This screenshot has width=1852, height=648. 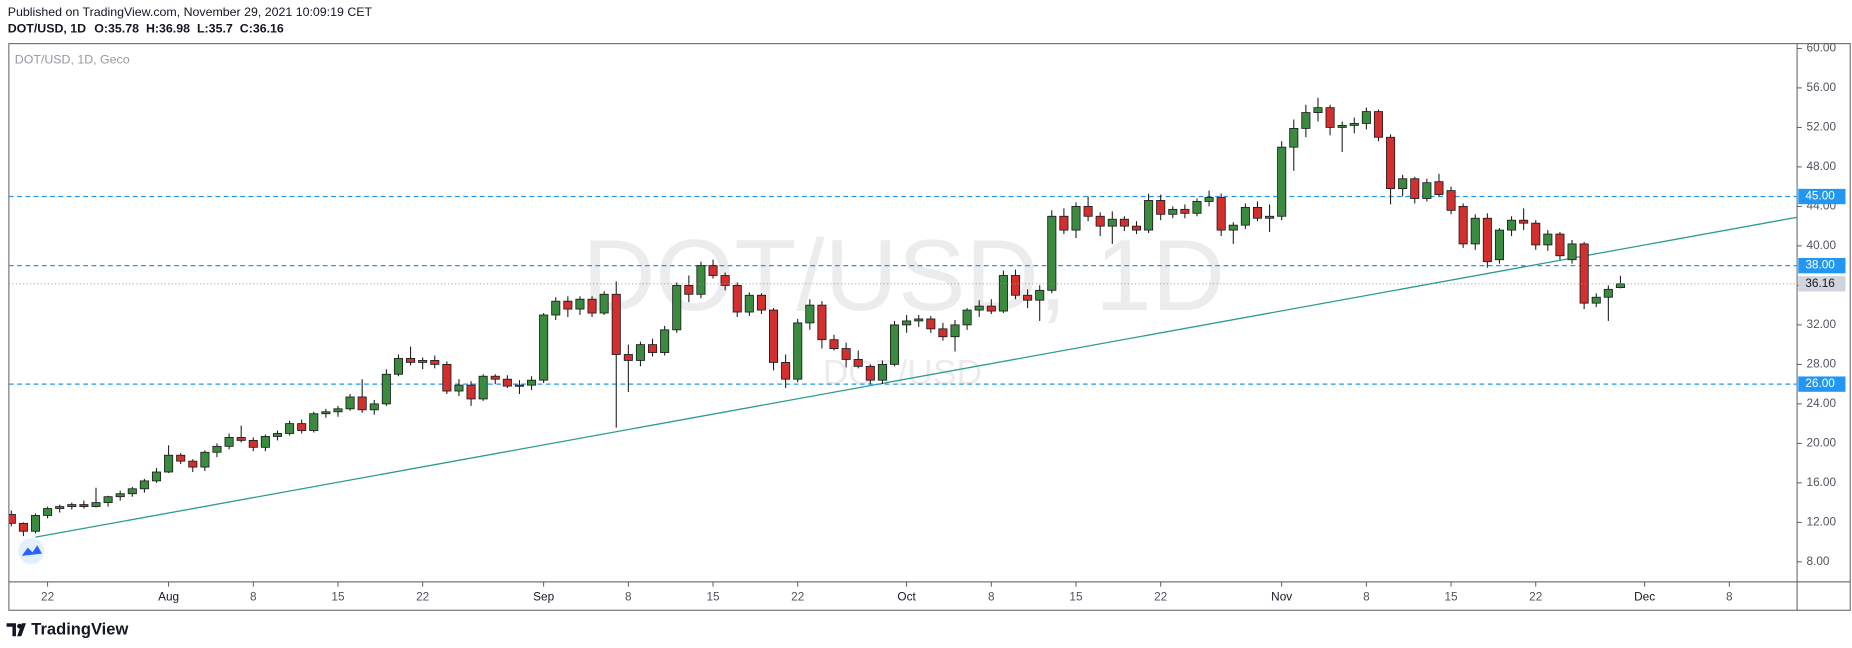 What do you see at coordinates (903, 275) in the screenshot?
I see `watermark: DOT/USD, 1D` at bounding box center [903, 275].